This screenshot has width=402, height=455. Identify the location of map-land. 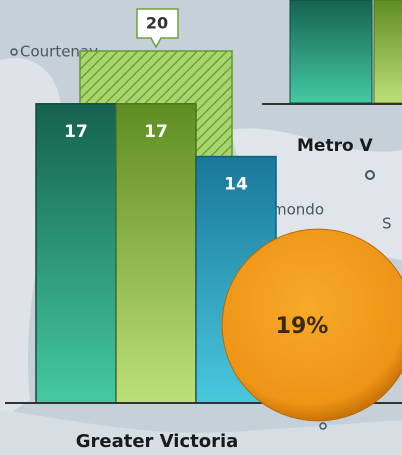
(201, 432).